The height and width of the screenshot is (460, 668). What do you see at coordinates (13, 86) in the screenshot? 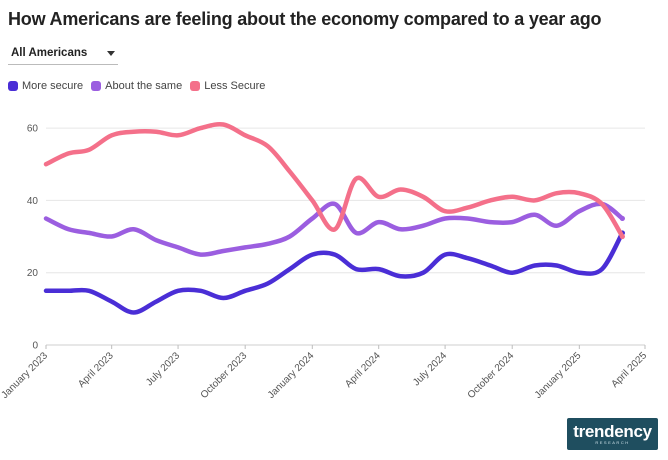
I see `legend-swatch-more-secure` at bounding box center [13, 86].